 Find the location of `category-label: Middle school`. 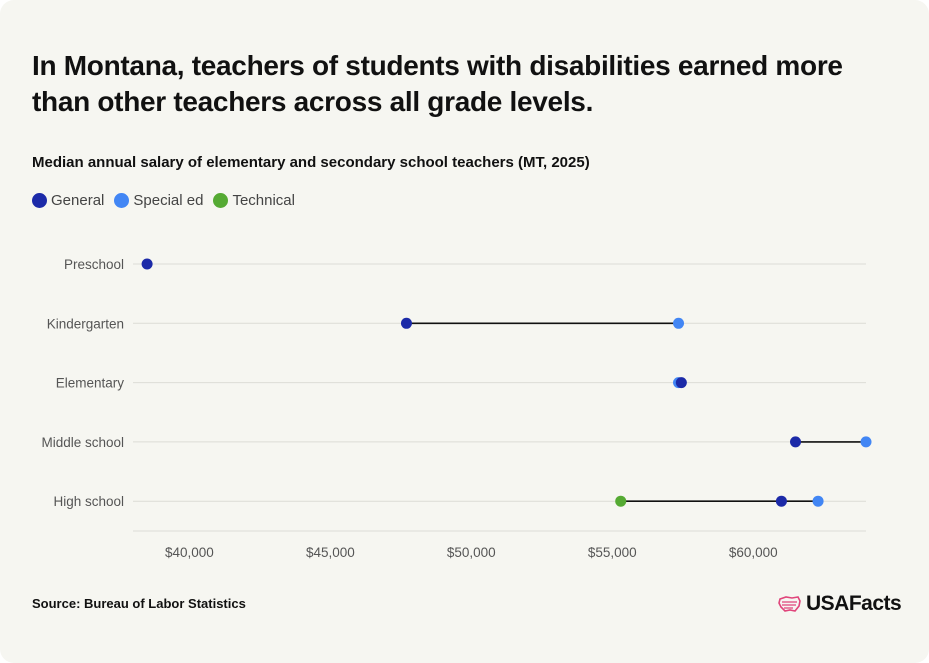

category-label: Middle school is located at coordinates (82, 442).